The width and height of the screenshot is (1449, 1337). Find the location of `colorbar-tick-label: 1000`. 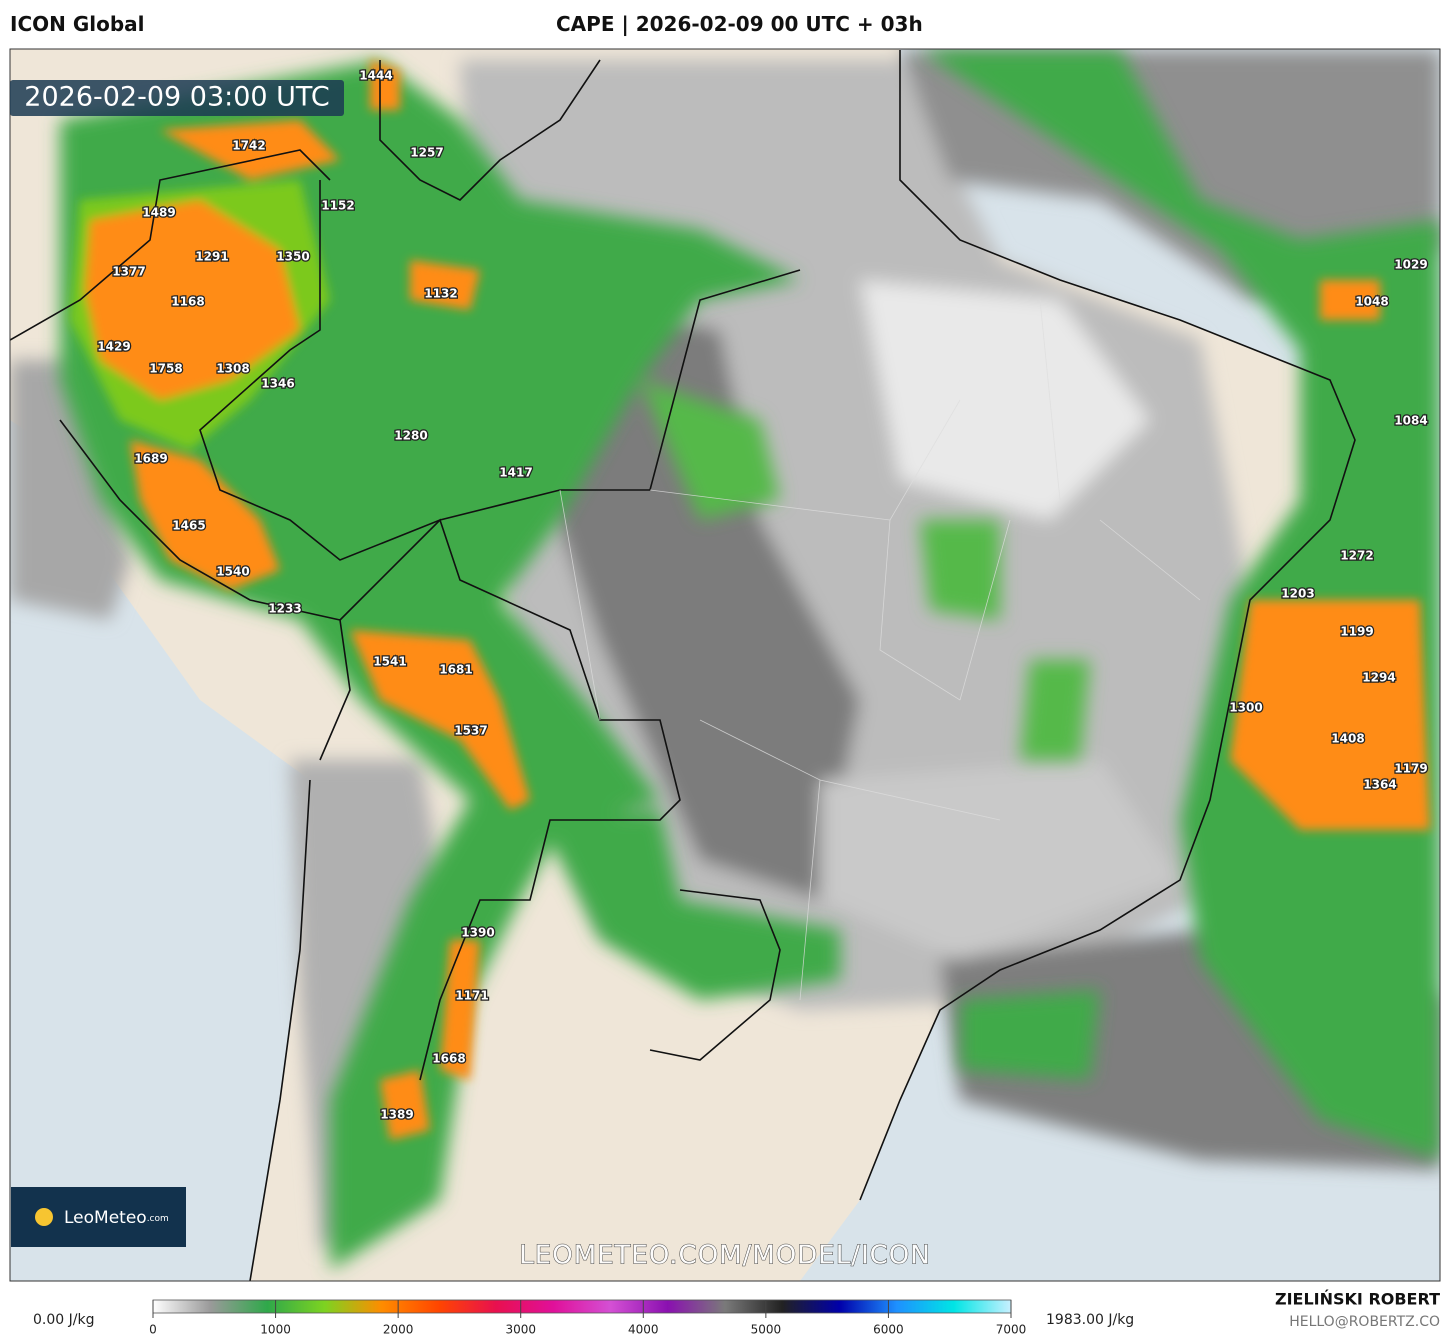

colorbar-tick-label: 1000 is located at coordinates (275, 1330).